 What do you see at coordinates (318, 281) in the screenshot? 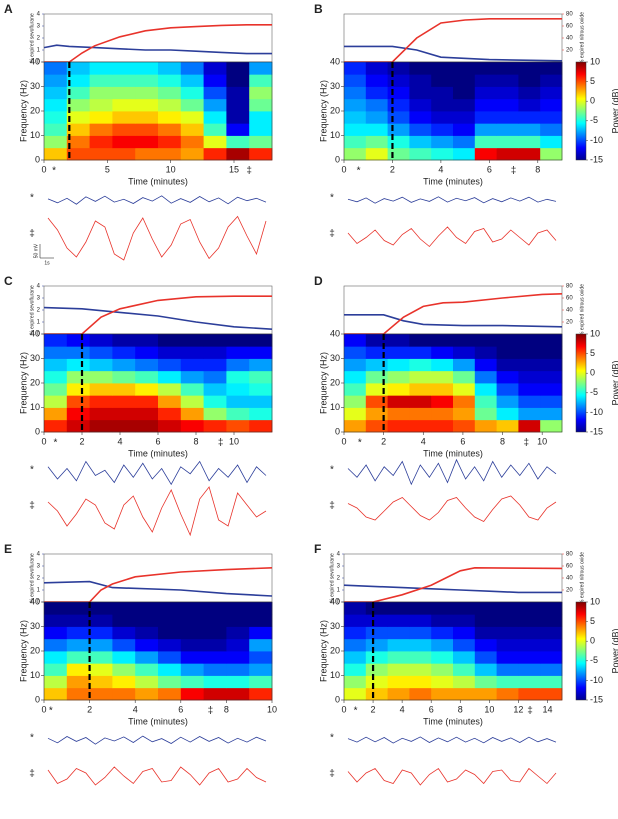
I see `panel-label: D` at bounding box center [318, 281].